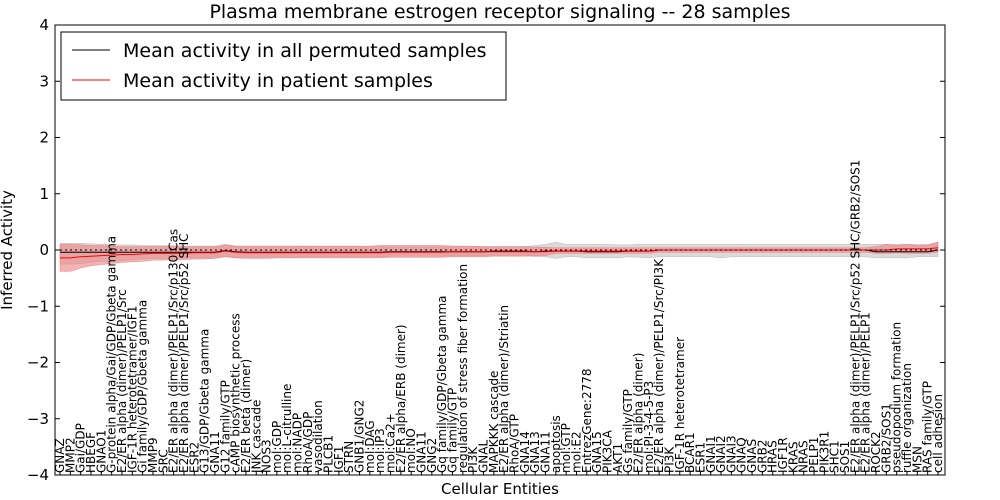 The width and height of the screenshot is (1000, 500). Describe the element at coordinates (339, 459) in the screenshot. I see `x-category-label: IGF1` at that location.